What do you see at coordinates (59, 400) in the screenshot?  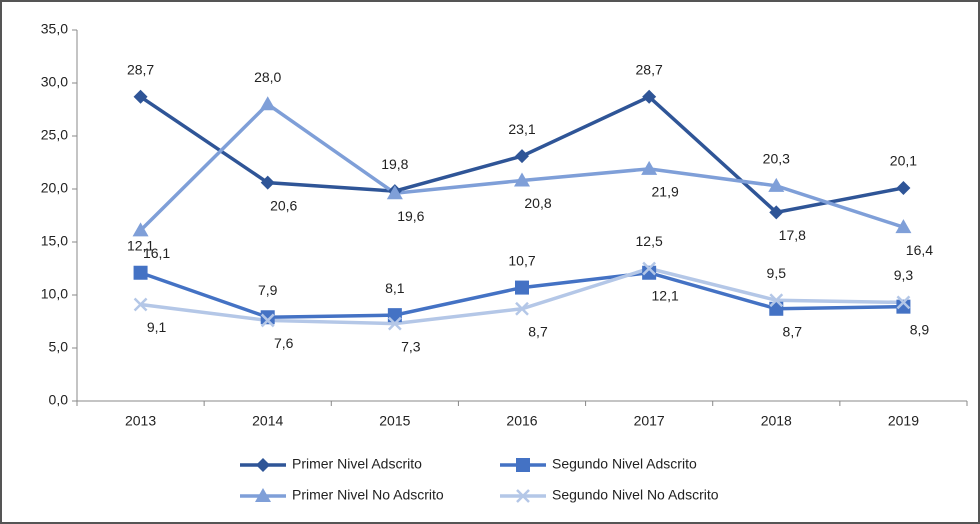 I see `y-tick-label: 0,0` at bounding box center [59, 400].